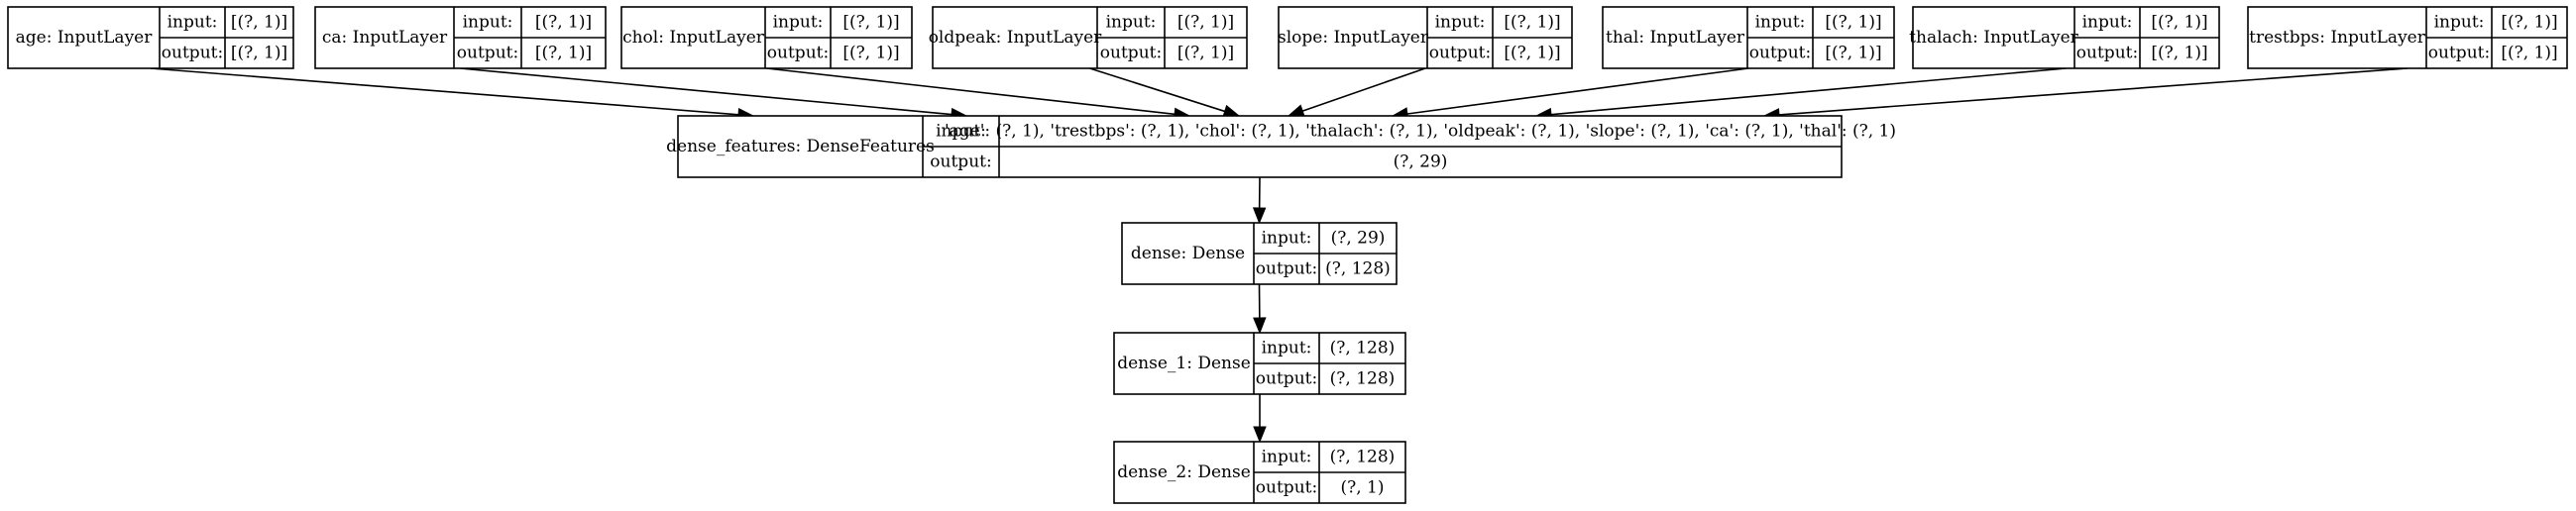  I want to click on node-dense: dense: Dense input: output: (?, 29) (?, 128), so click(1259, 253).